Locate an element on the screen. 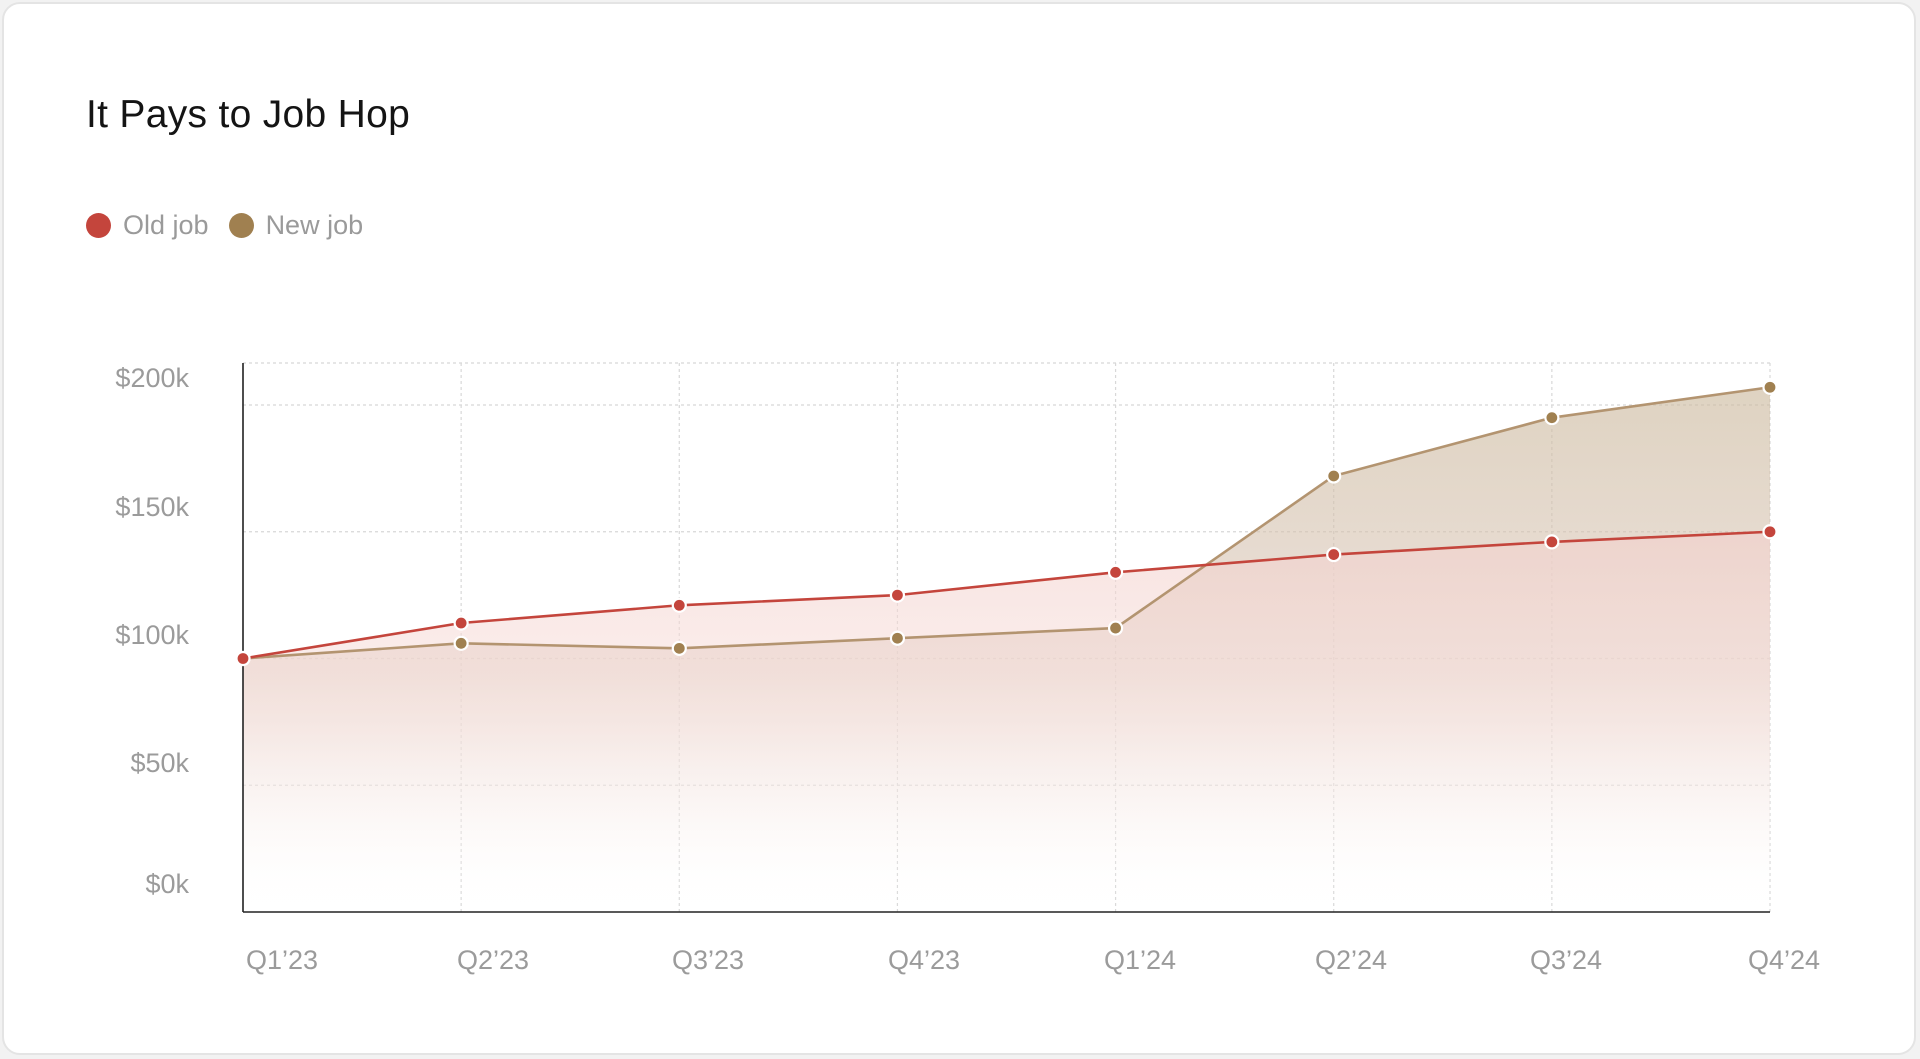  y-tick-label: $0k is located at coordinates (167, 884).